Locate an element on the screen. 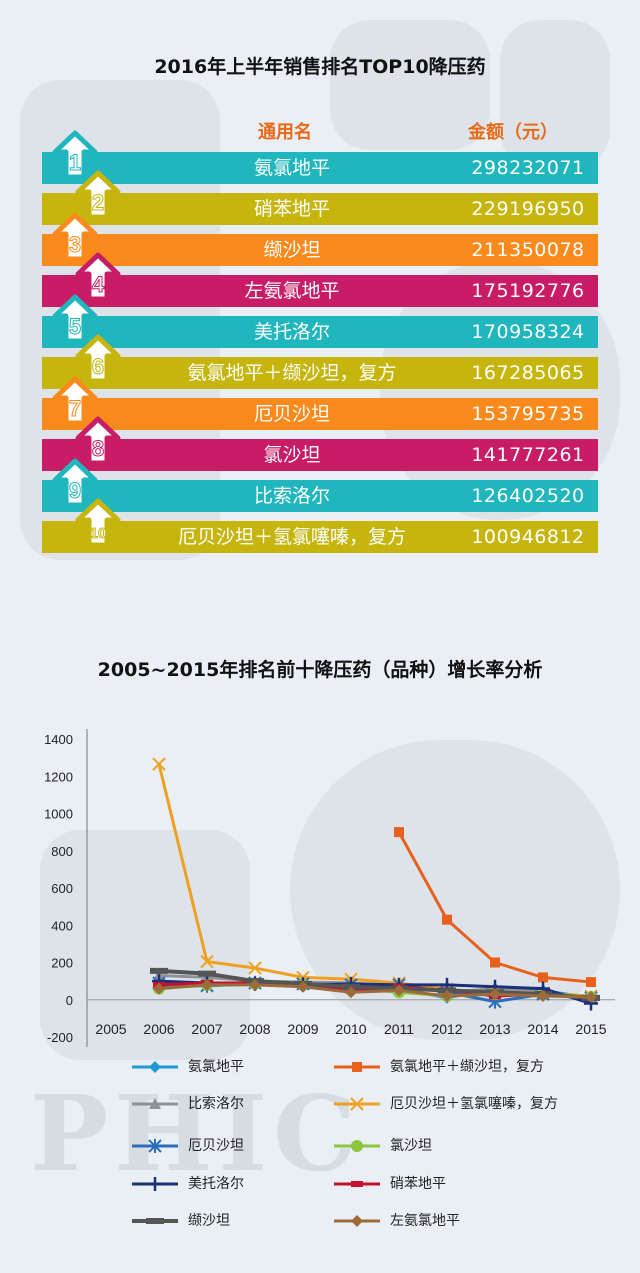  y-tick-label: 1000 is located at coordinates (58, 814).